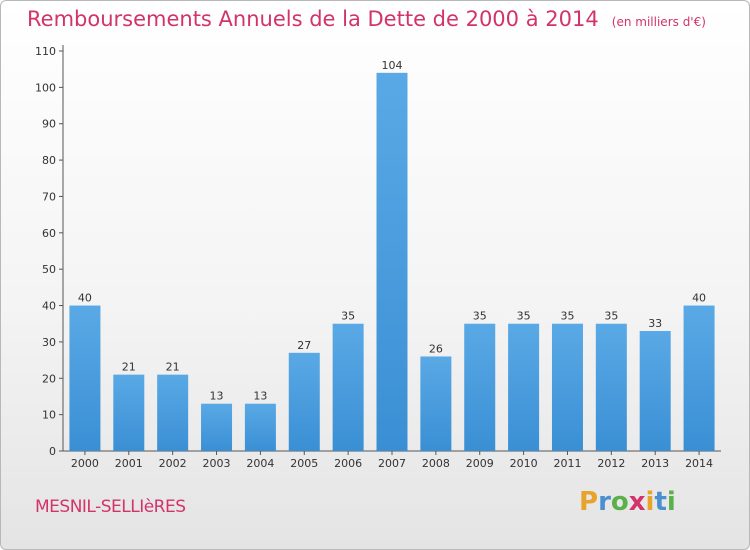 This screenshot has width=750, height=550. Describe the element at coordinates (49, 378) in the screenshot. I see `y-tick-label: 20` at that location.